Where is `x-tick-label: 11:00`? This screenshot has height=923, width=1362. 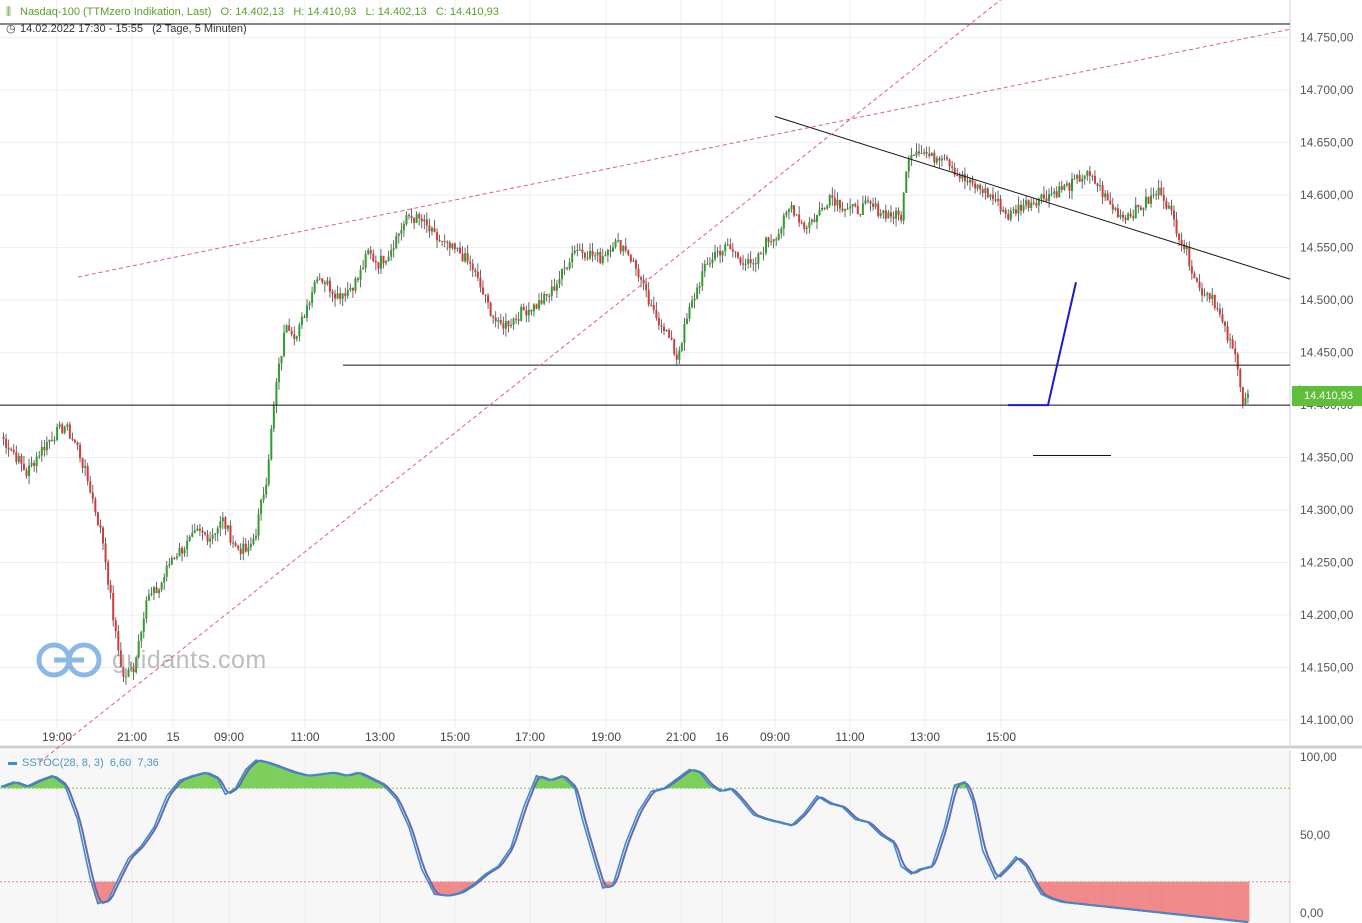 x-tick-label: 11:00 is located at coordinates (849, 737).